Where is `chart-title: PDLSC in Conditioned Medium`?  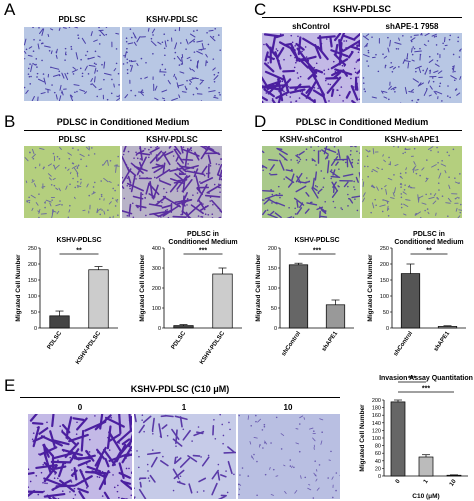
chart-title: PDLSC in Conditioned Medium is located at coordinates (428, 238).